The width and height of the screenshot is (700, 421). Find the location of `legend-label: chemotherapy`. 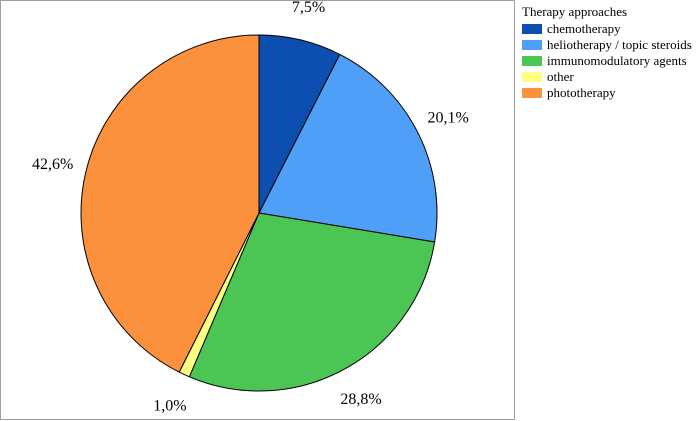

legend-label: chemotherapy is located at coordinates (584, 28).